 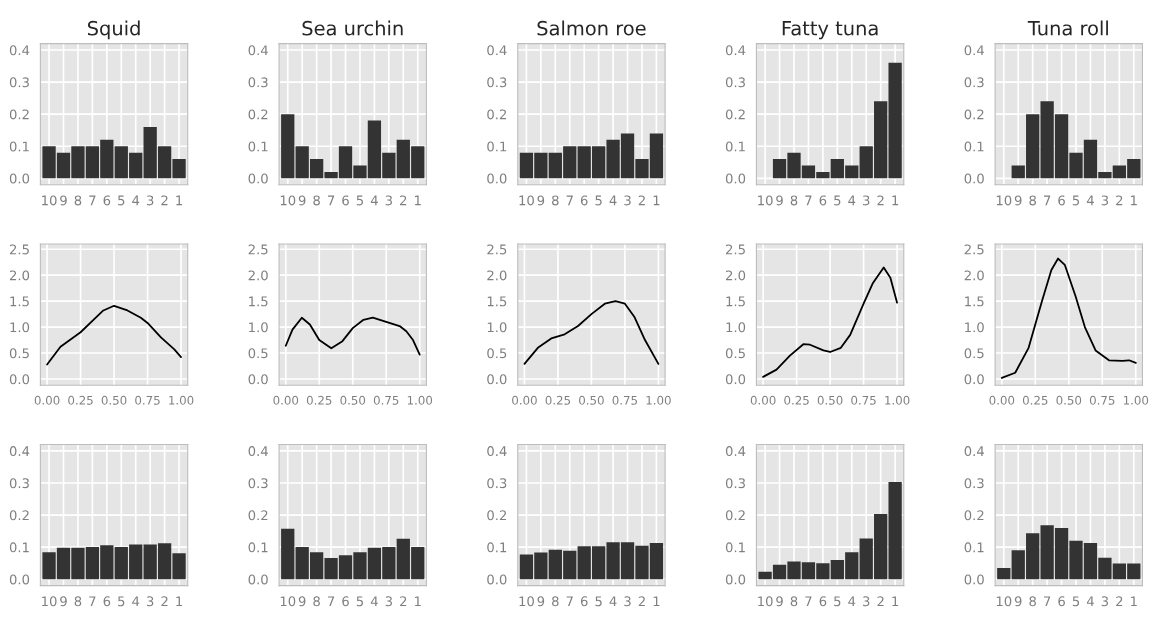 I want to click on chart-title: Tuna roll, so click(x=1067, y=28).